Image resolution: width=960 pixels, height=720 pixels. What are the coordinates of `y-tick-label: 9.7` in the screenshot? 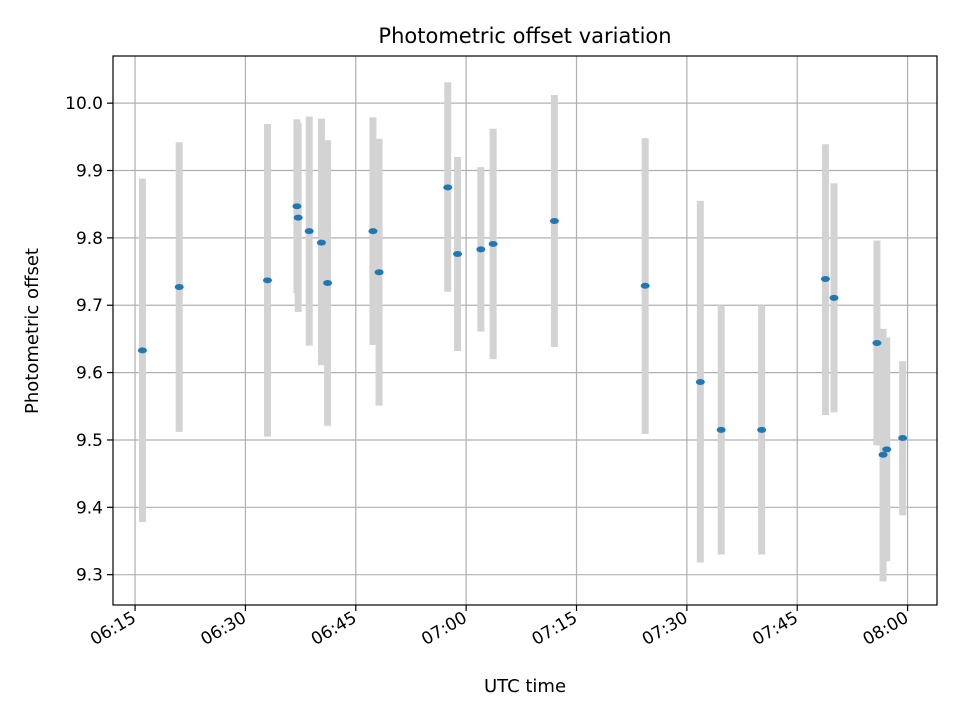 It's located at (89, 306).